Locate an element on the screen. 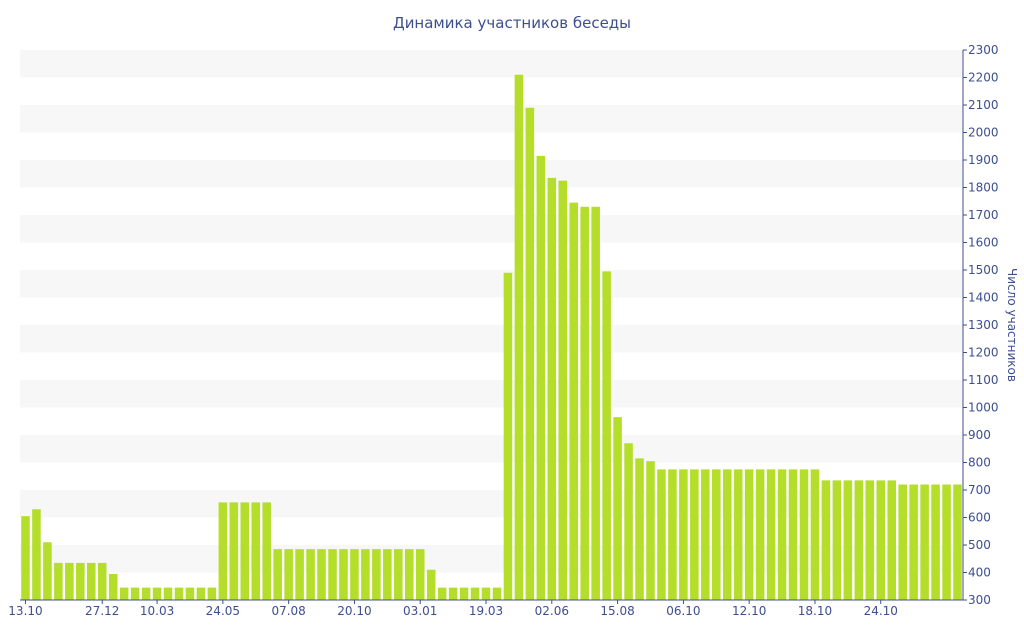 The image size is (1024, 640). y-tick-label: 1500 is located at coordinates (983, 270).